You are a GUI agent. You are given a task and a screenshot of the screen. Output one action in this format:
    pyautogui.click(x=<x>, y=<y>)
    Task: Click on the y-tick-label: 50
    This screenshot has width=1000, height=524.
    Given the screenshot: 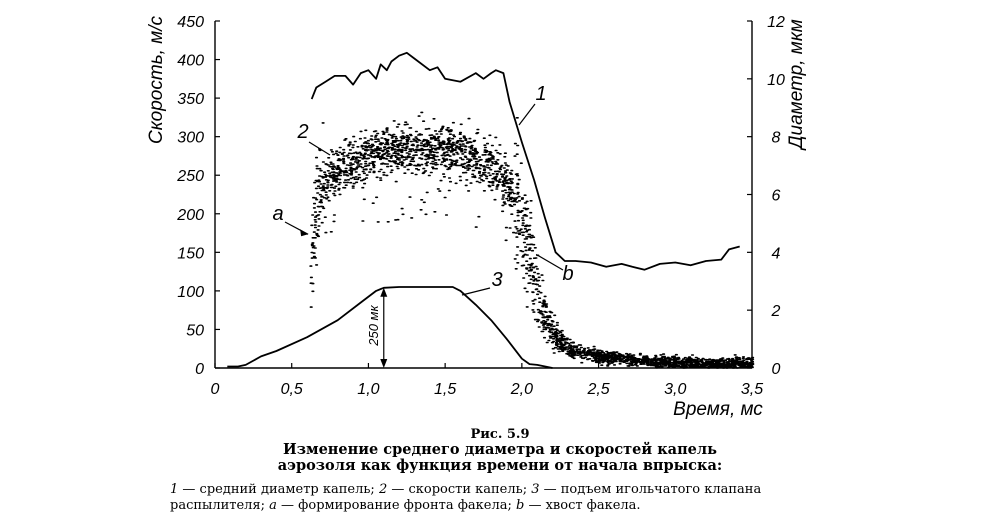 What is the action you would take?
    pyautogui.click(x=195, y=330)
    